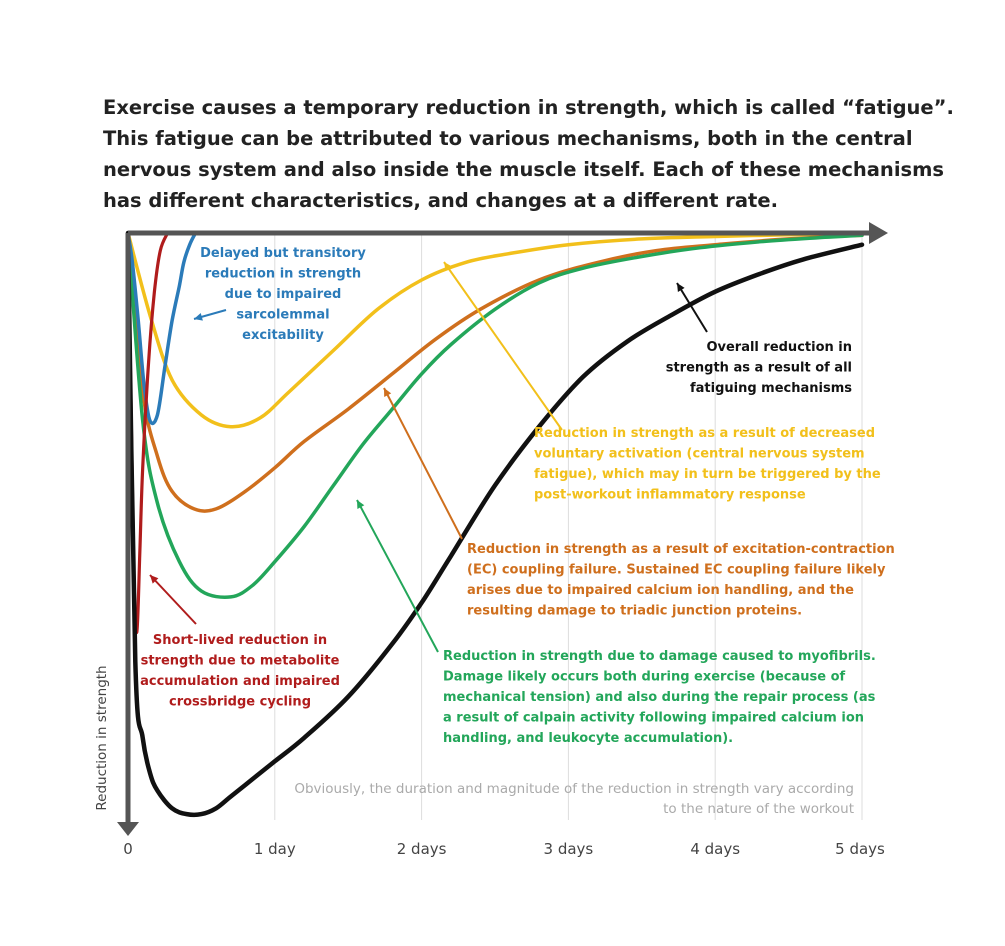  What do you see at coordinates (162, 328) in the screenshot?
I see `series-line-sarcolemmal` at bounding box center [162, 328].